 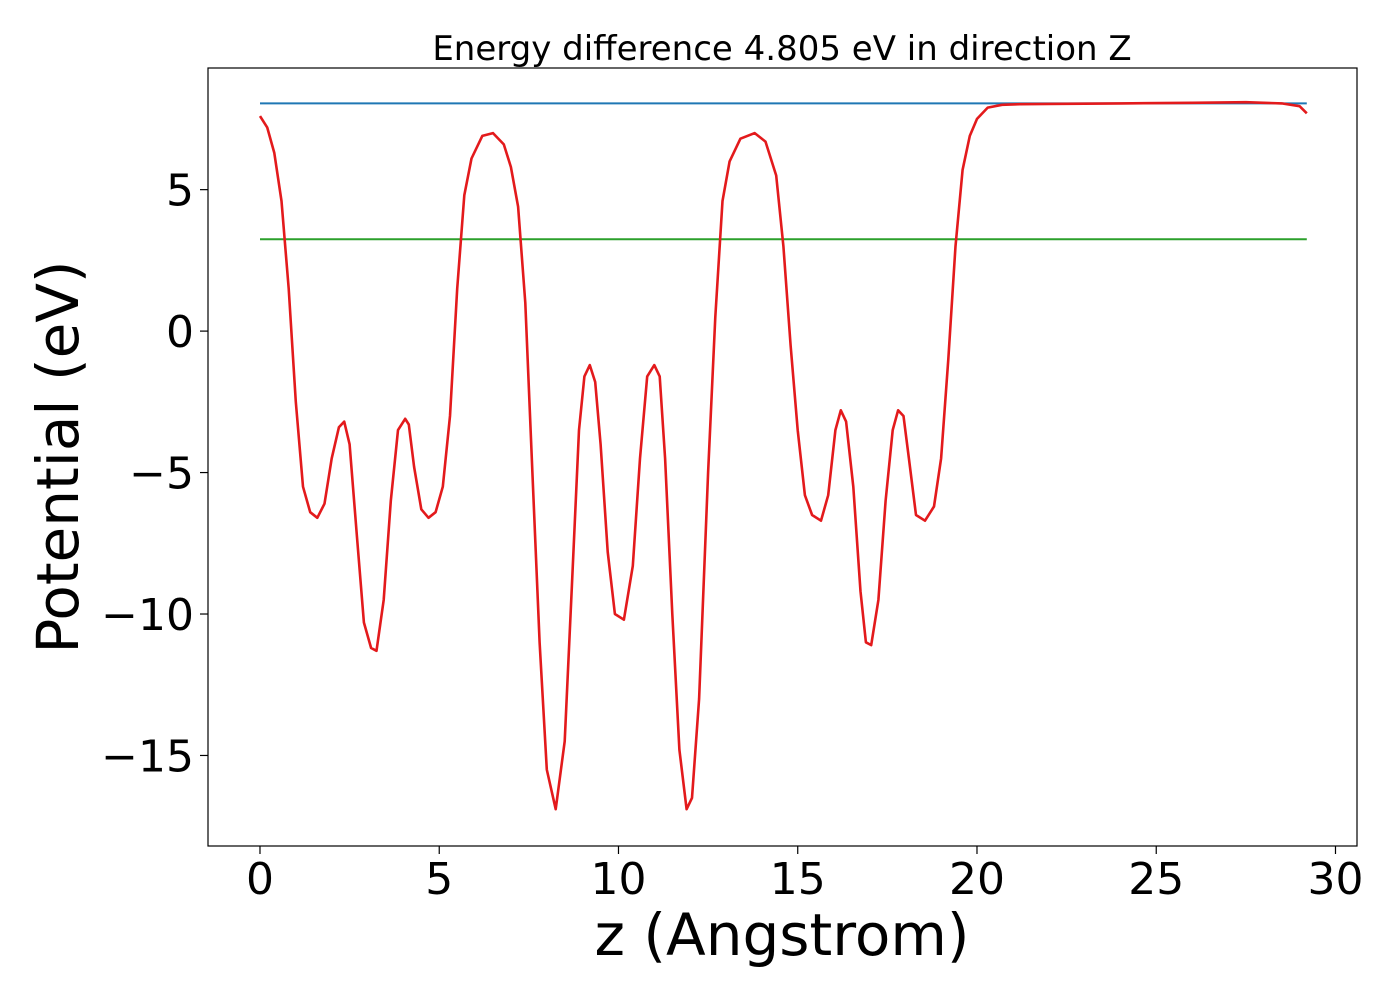 I want to click on y-tick-label: −15, so click(x=147, y=756).